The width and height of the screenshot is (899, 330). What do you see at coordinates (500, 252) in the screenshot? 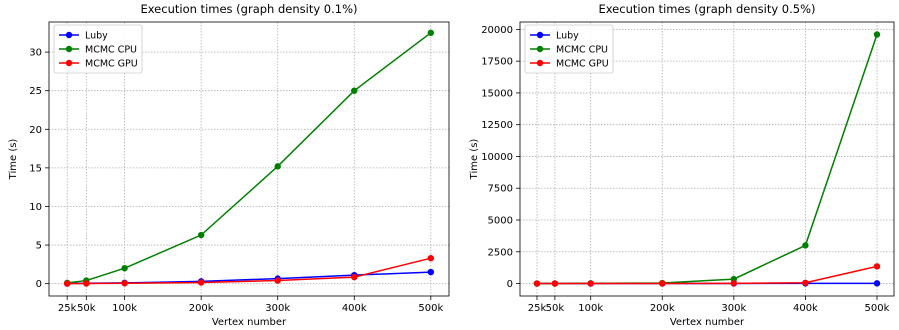
I see `y-tick-label: 2500` at bounding box center [500, 252].